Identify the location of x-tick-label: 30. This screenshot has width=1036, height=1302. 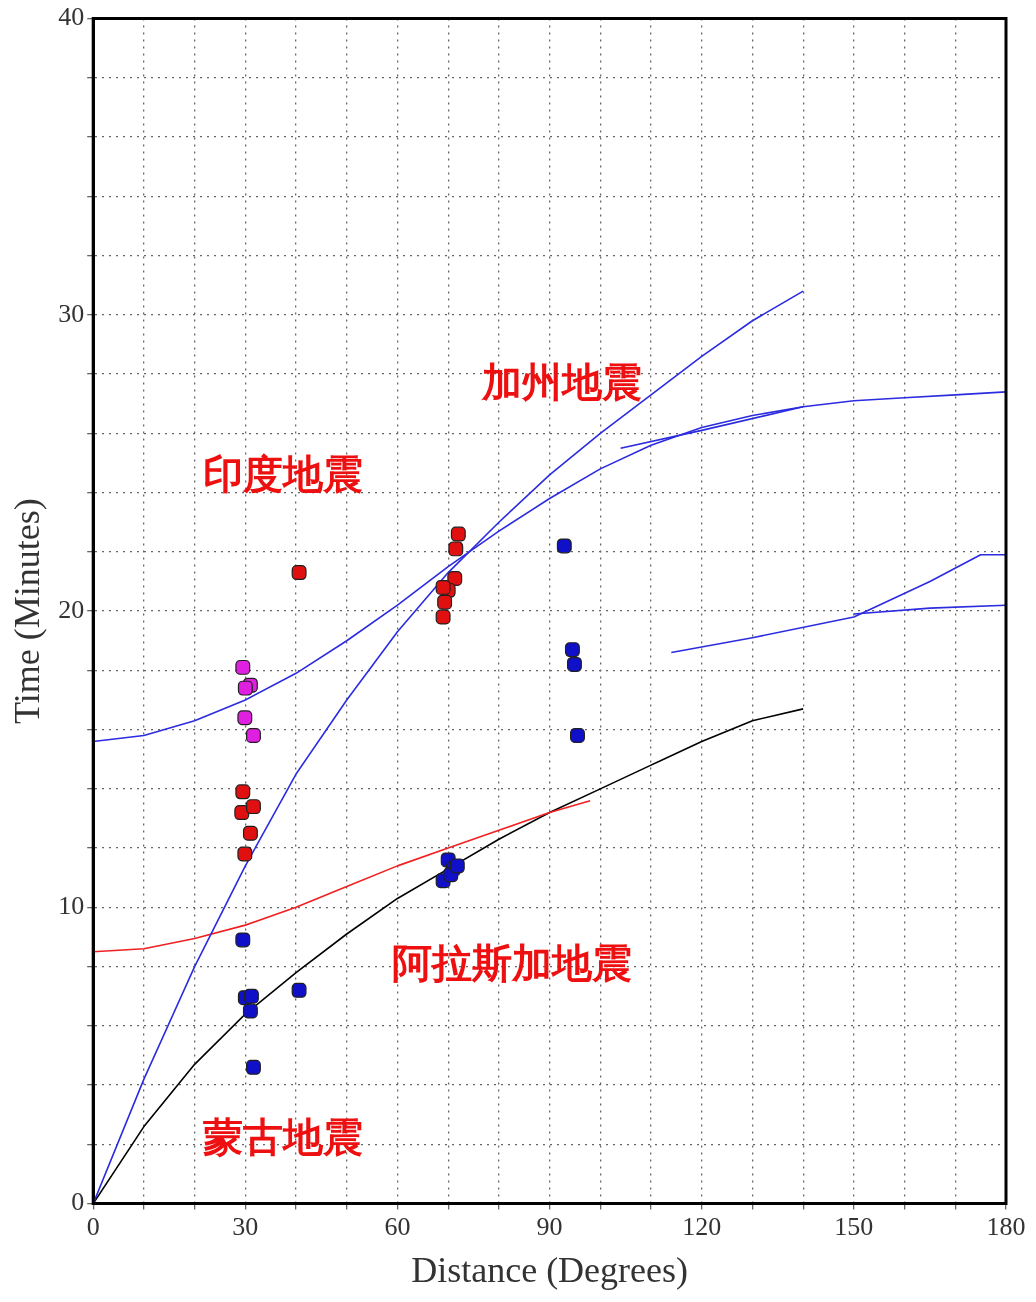
(245, 1227).